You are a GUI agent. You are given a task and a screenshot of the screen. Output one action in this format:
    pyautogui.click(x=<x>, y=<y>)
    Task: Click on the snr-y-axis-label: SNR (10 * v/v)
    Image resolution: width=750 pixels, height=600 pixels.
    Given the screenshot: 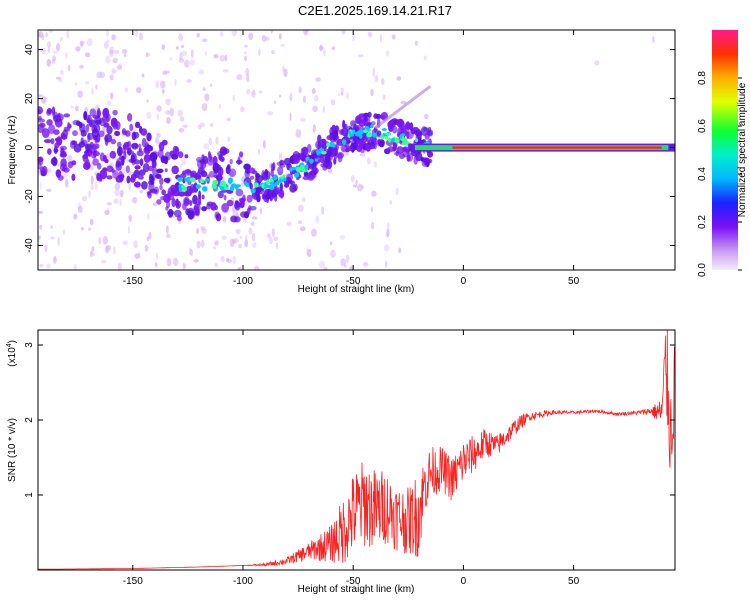 What is the action you would take?
    pyautogui.click(x=12, y=450)
    